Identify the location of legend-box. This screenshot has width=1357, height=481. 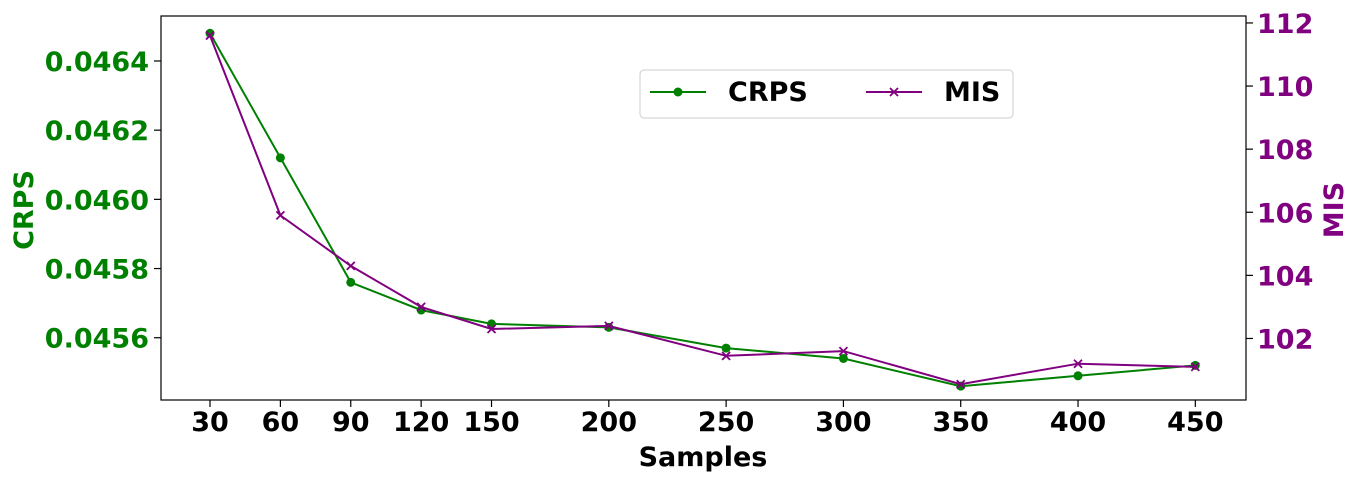
(826, 94).